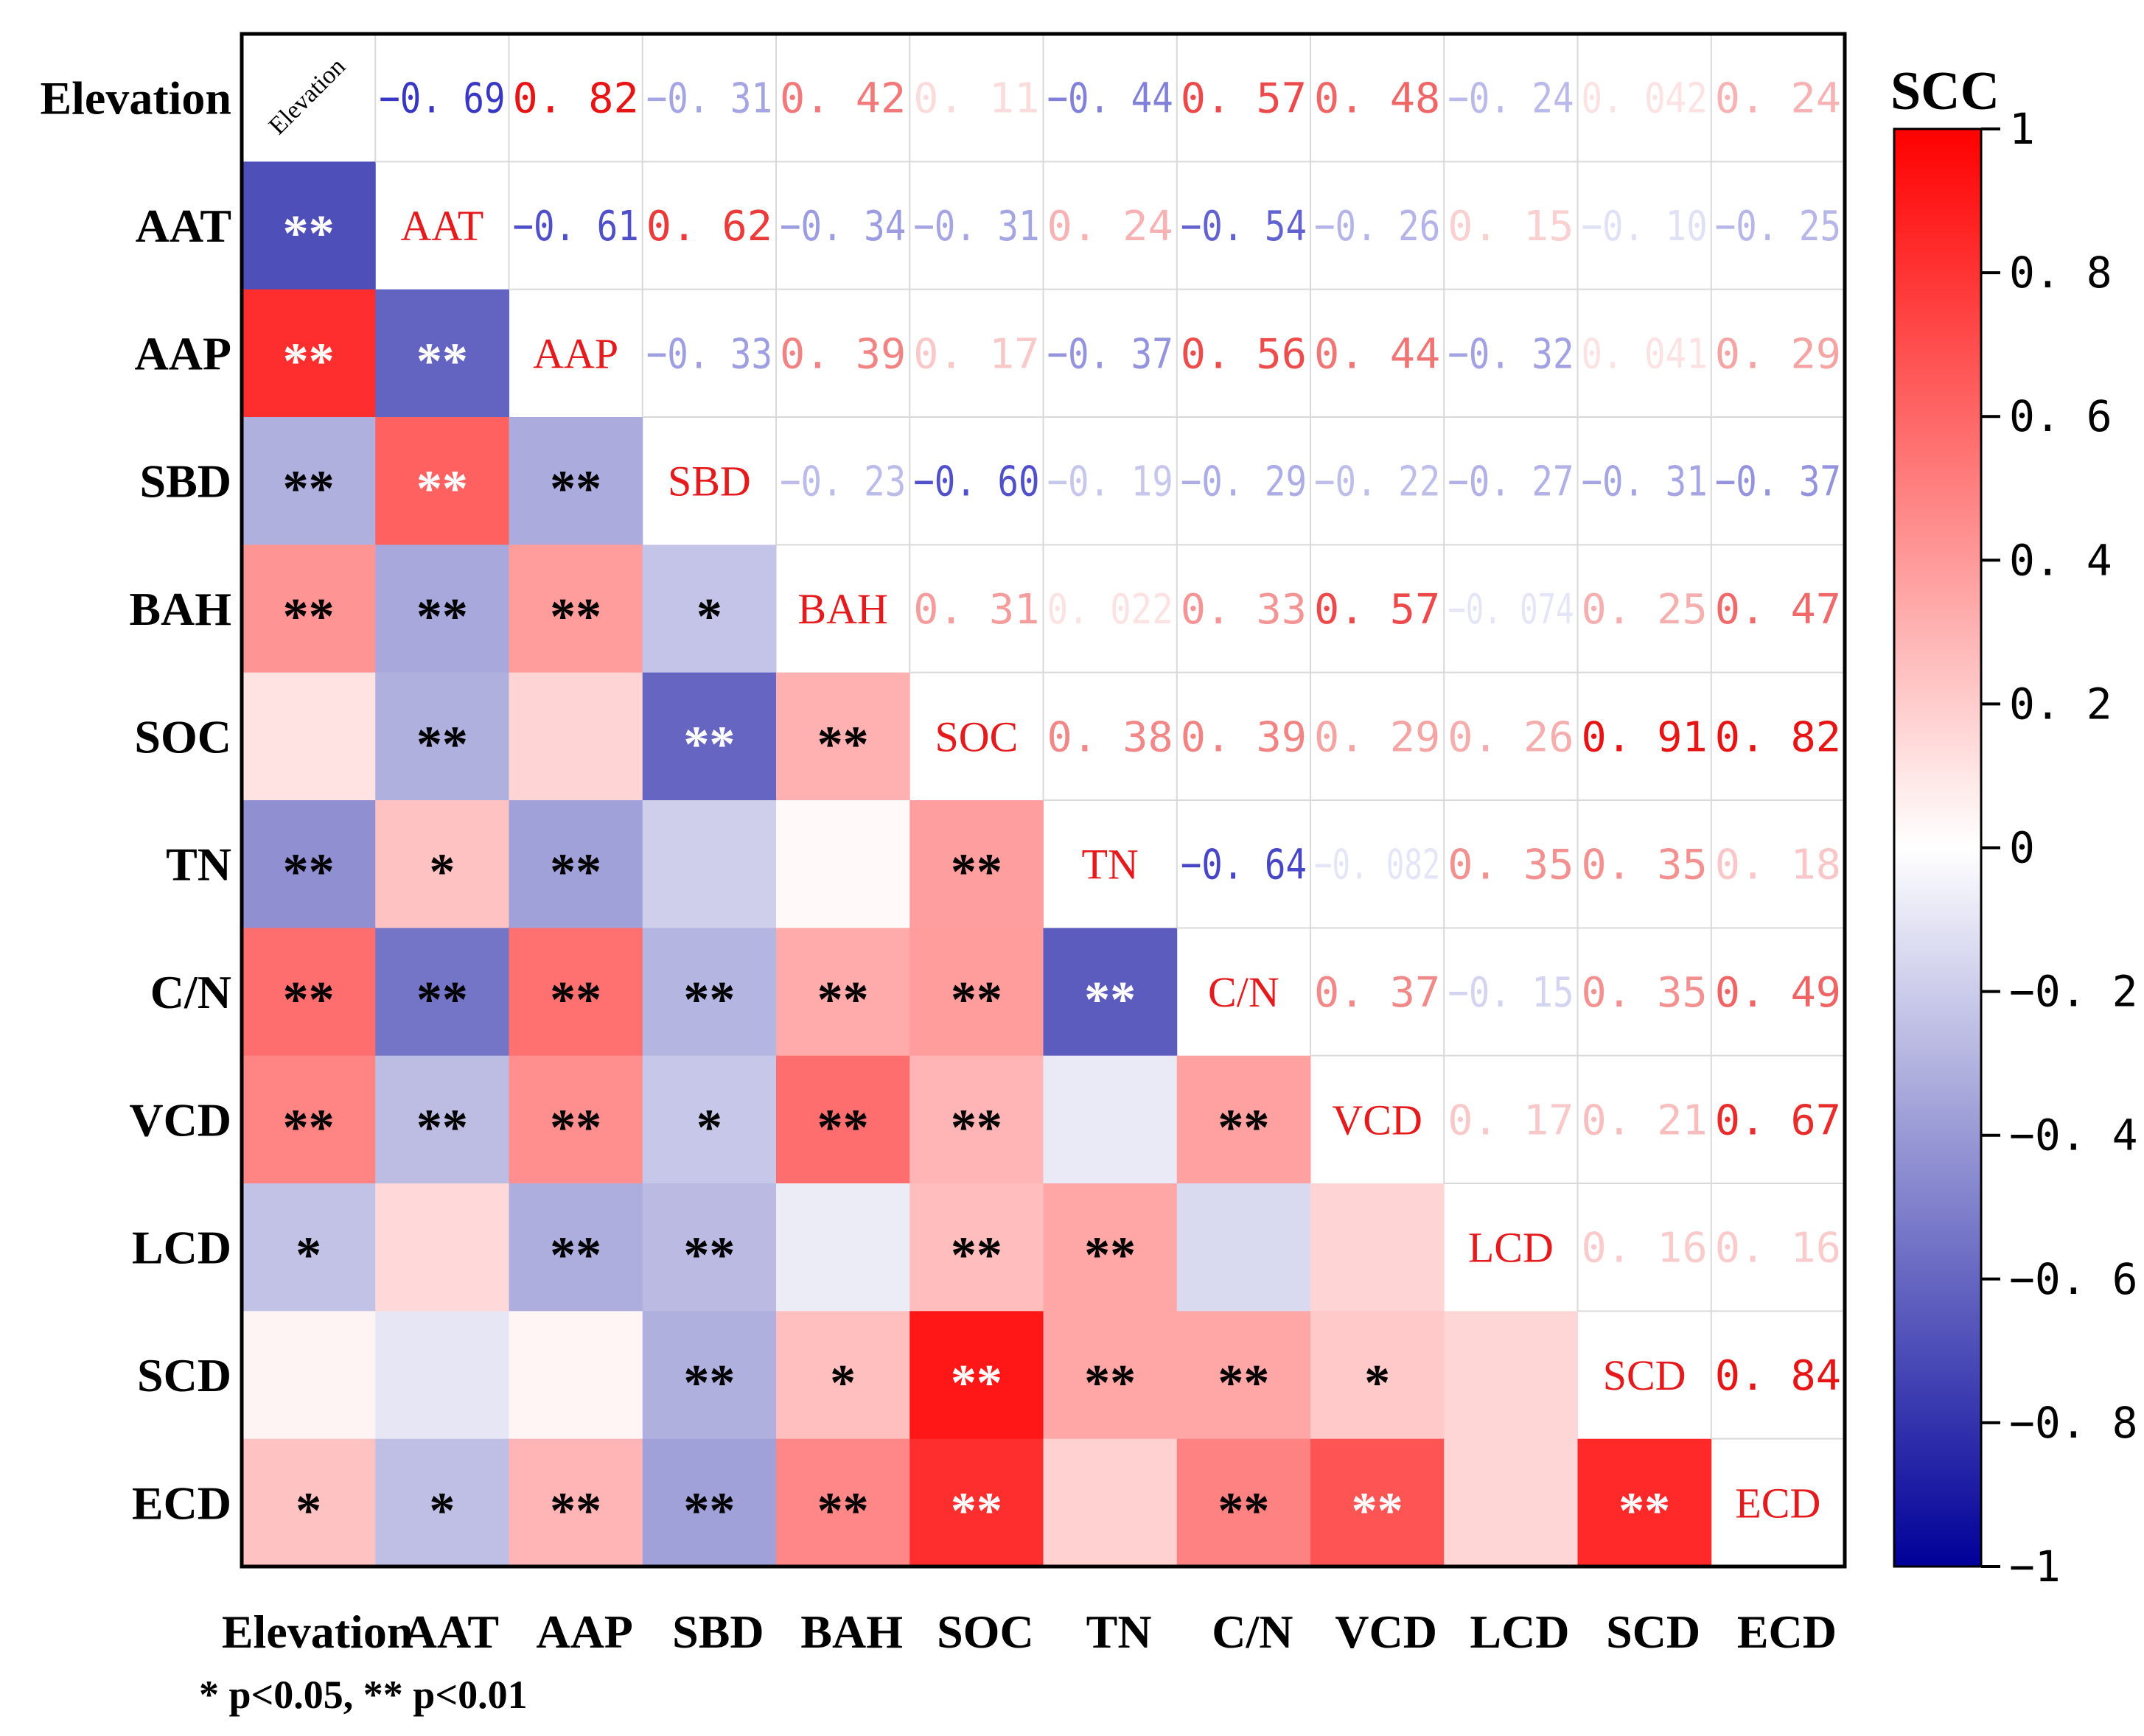 This screenshot has width=2144, height=1736. What do you see at coordinates (198, 865) in the screenshot?
I see `row-label: TN` at bounding box center [198, 865].